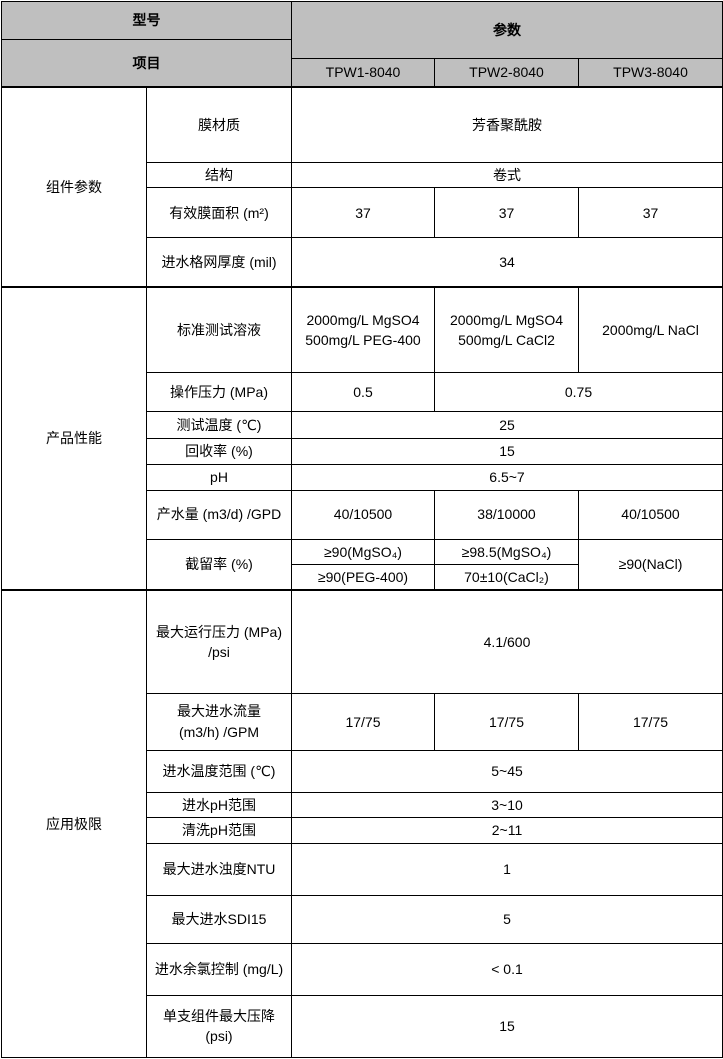 This screenshot has height=1059, width=723. Describe the element at coordinates (363, 72) in the screenshot. I see `header-col-tpw1: TPW1-8040` at that location.